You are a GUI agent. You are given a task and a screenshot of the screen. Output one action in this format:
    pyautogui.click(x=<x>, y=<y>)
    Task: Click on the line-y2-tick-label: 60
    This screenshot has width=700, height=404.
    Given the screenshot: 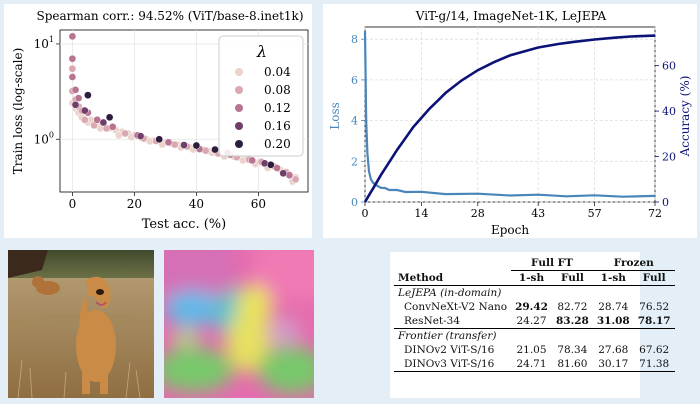 What is the action you would take?
    pyautogui.click(x=669, y=66)
    